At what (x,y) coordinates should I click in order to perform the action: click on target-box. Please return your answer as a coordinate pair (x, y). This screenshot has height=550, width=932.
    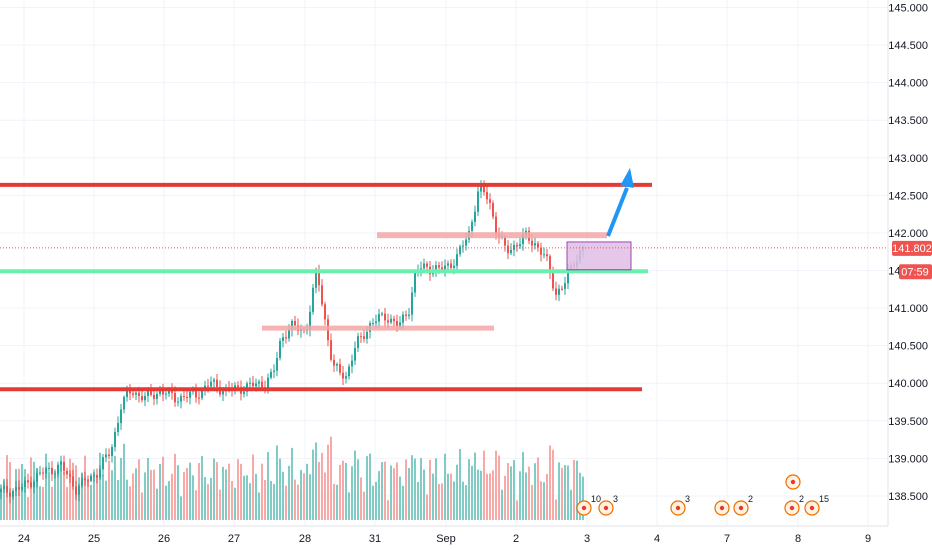
    Looking at the image, I should click on (599, 256).